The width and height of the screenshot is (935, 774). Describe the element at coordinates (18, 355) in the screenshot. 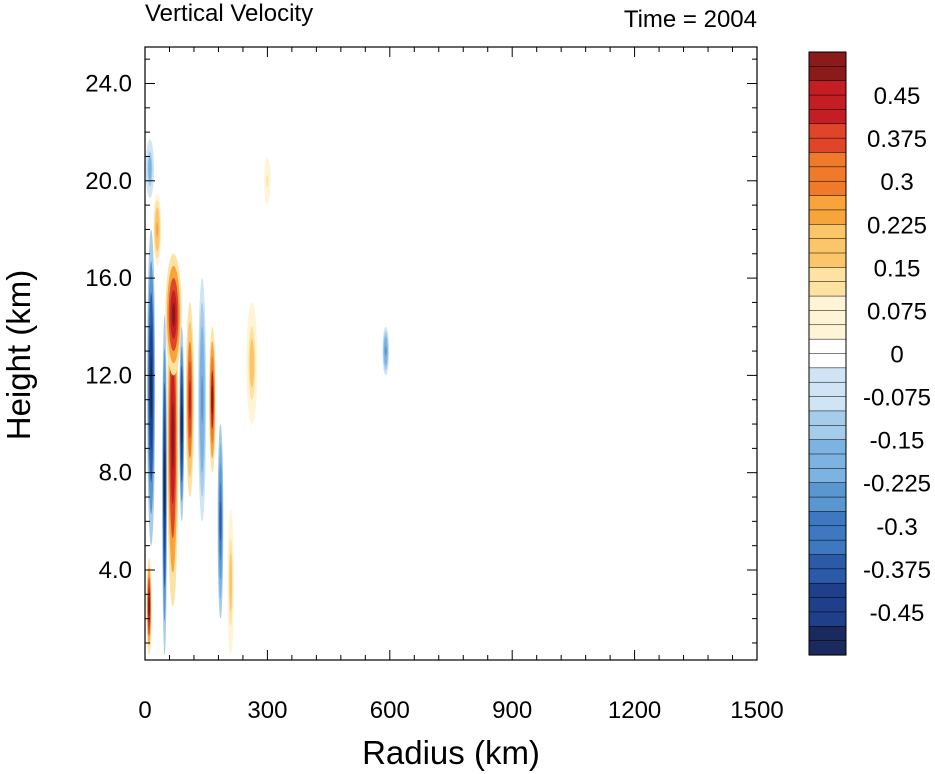

I see `y-axis-title: Height (km)` at that location.